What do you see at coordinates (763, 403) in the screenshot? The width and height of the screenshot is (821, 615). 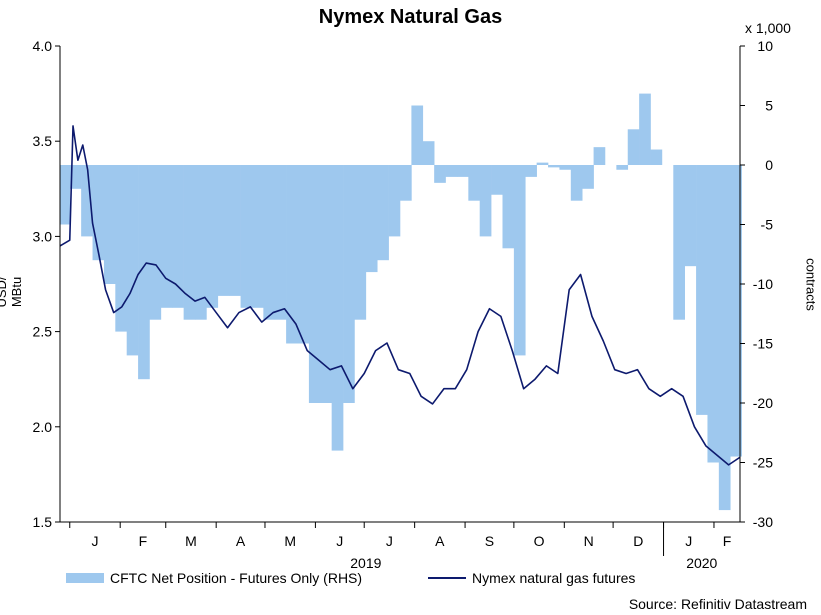 I see `right-tick-label: -20` at bounding box center [763, 403].